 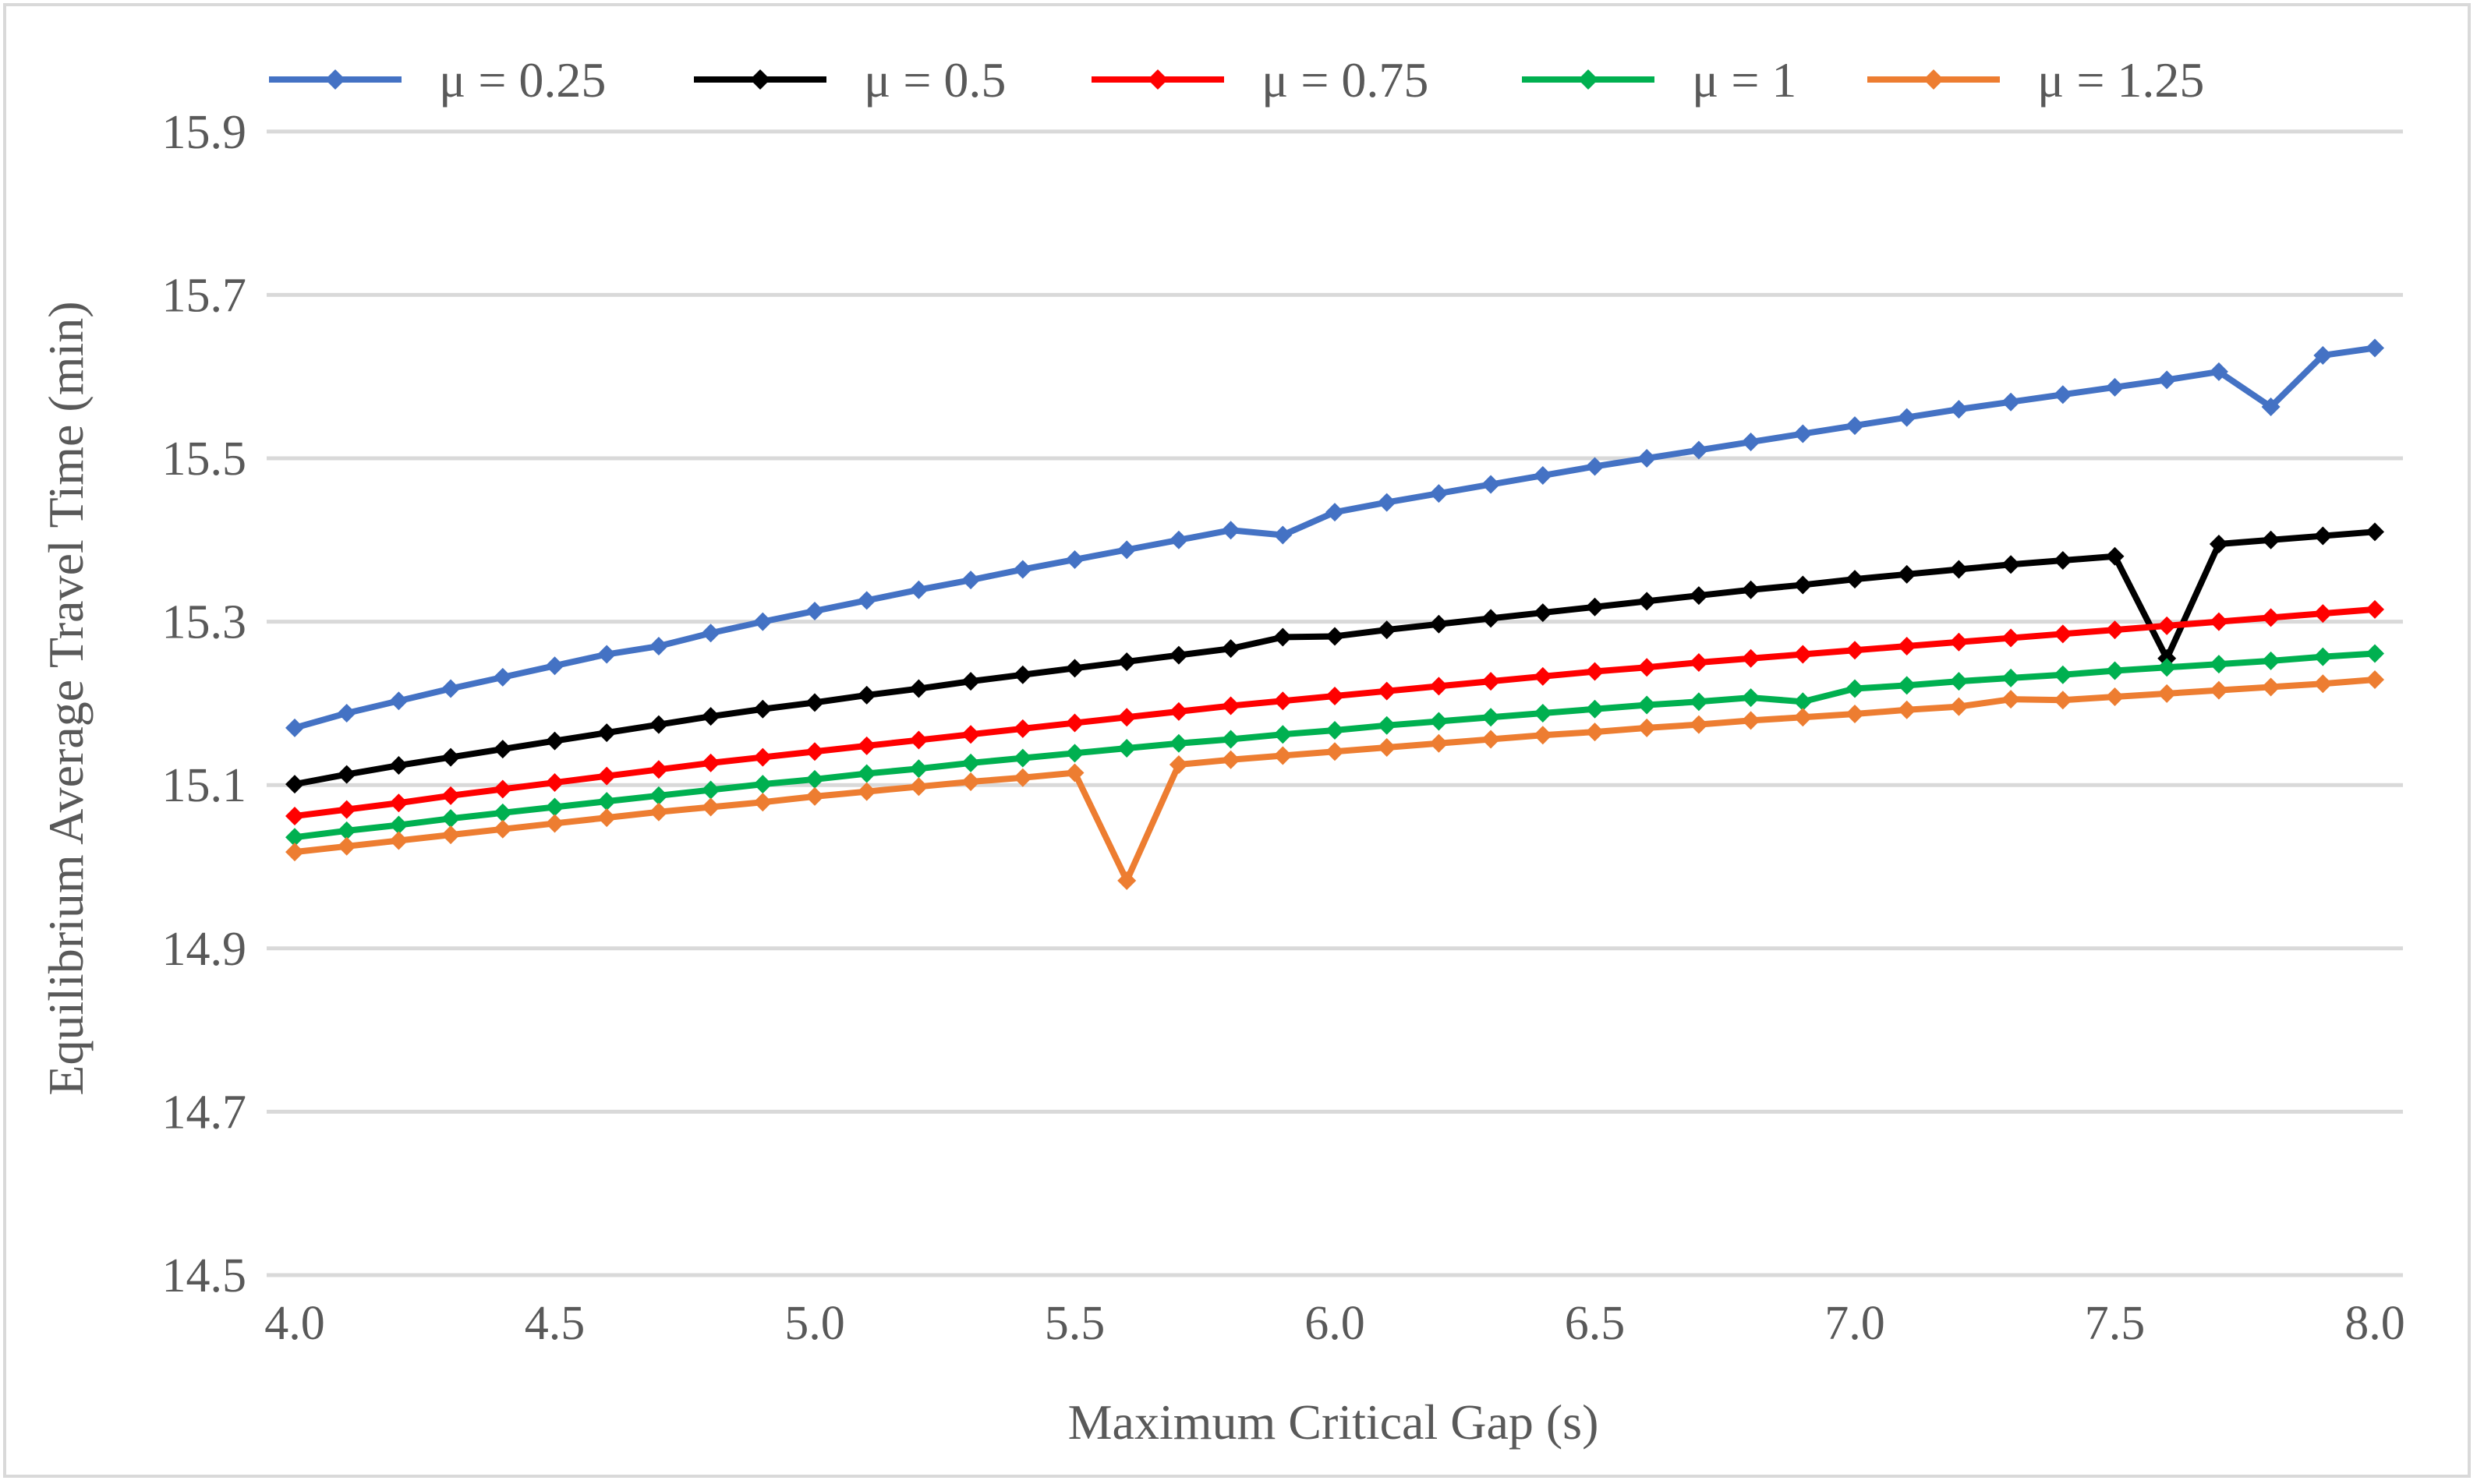 I want to click on y-tick-label: 15.7, so click(x=204, y=295).